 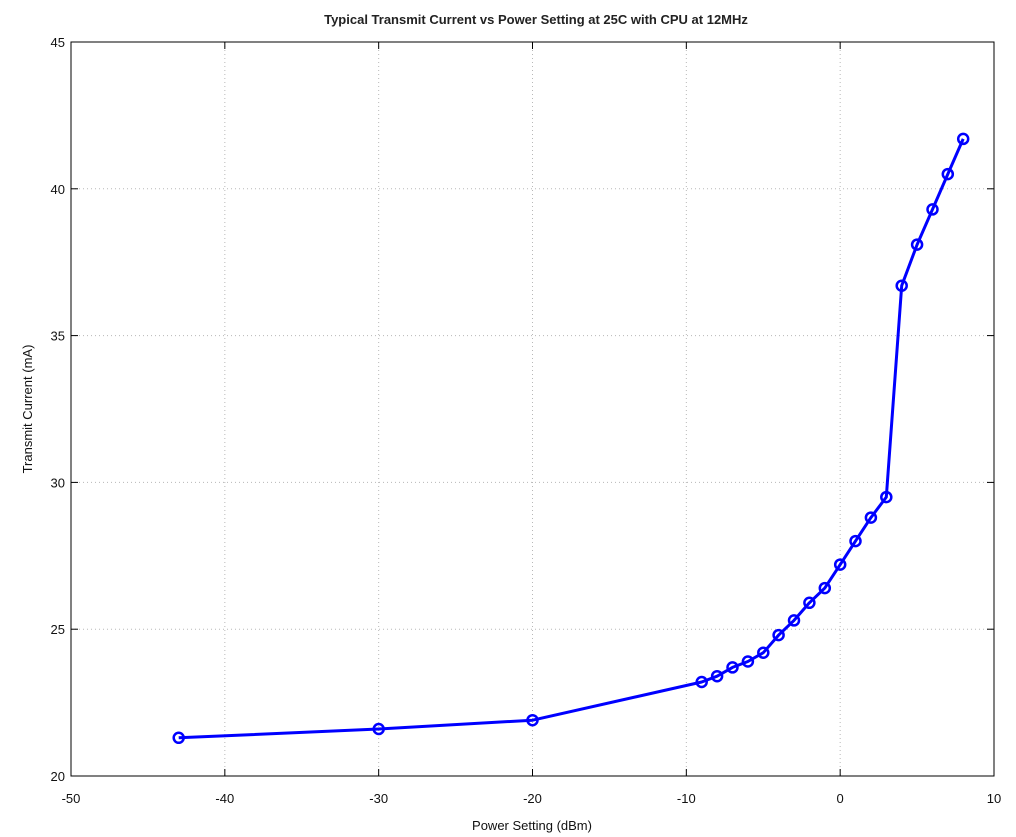 What do you see at coordinates (532, 798) in the screenshot?
I see `x-tick-label: -20` at bounding box center [532, 798].